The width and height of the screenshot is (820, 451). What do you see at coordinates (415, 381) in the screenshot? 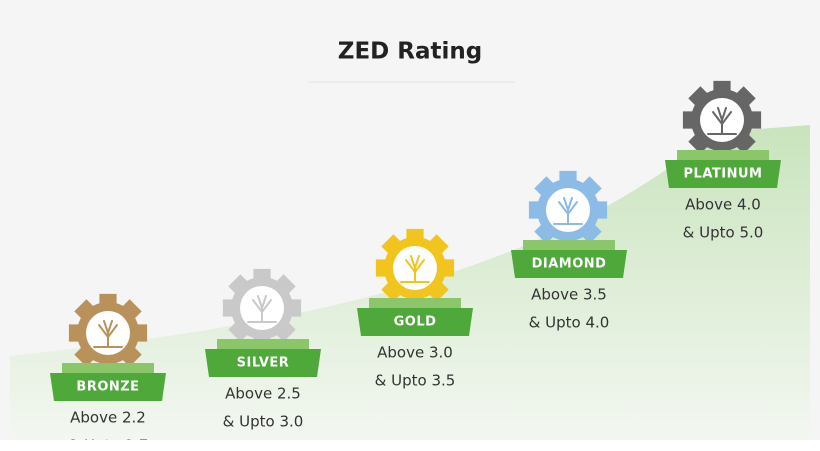
I see `level-range: & Upto 3.5` at bounding box center [415, 381].